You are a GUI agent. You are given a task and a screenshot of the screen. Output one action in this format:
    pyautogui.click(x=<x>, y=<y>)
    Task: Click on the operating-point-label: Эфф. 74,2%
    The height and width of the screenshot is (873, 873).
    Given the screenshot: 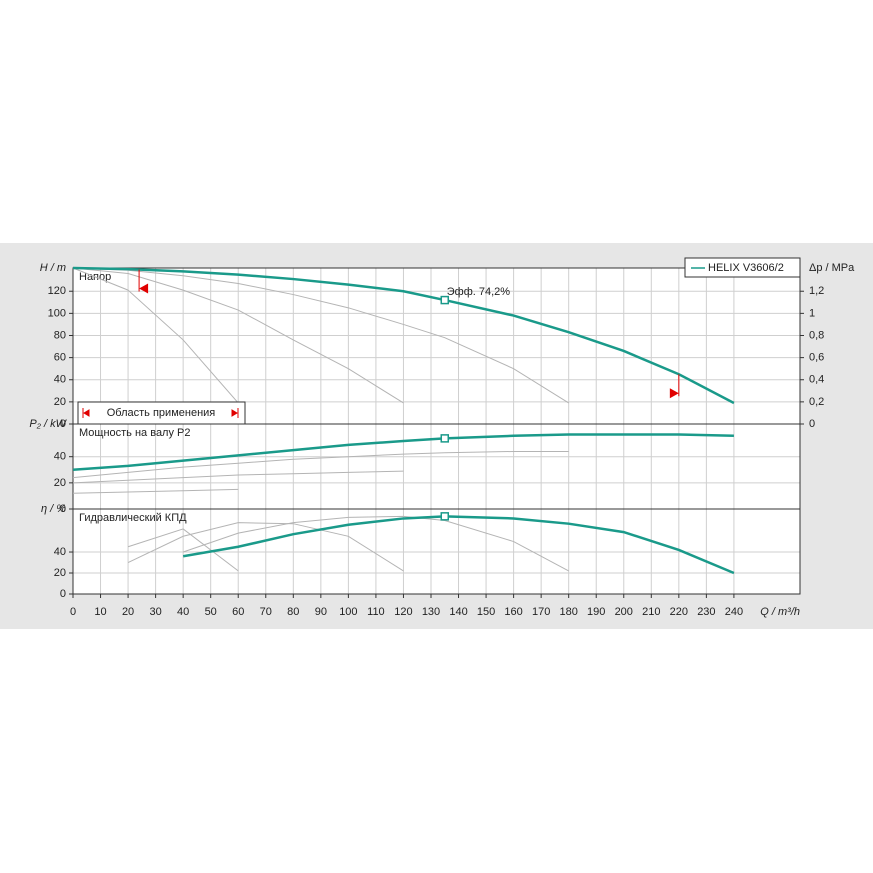 What is the action you would take?
    pyautogui.click(x=479, y=292)
    